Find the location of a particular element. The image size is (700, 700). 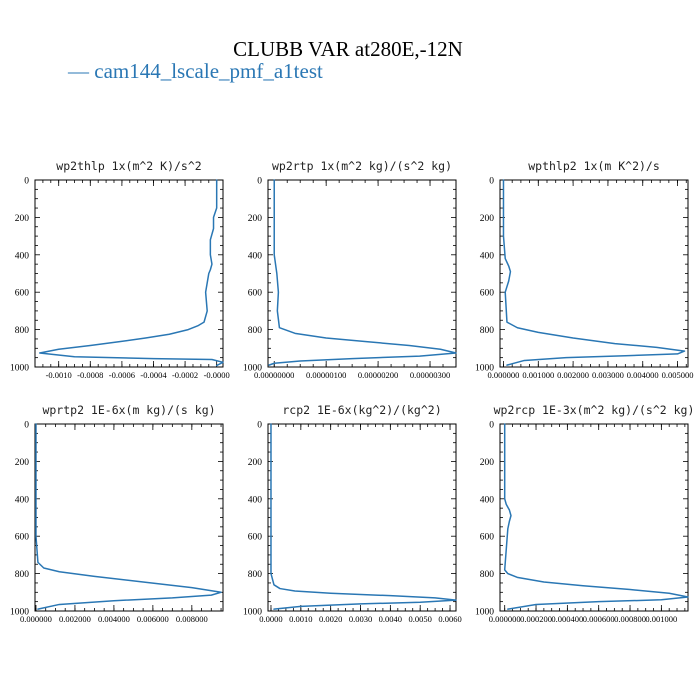

x-tick-label: 0.00000000 is located at coordinates (274, 375).